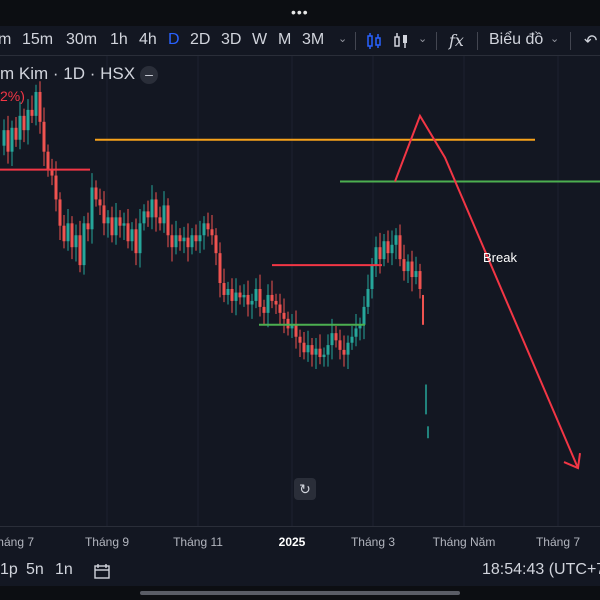 The image size is (600, 600). What do you see at coordinates (149, 75) in the screenshot?
I see `collapse-legend-button: –` at bounding box center [149, 75].